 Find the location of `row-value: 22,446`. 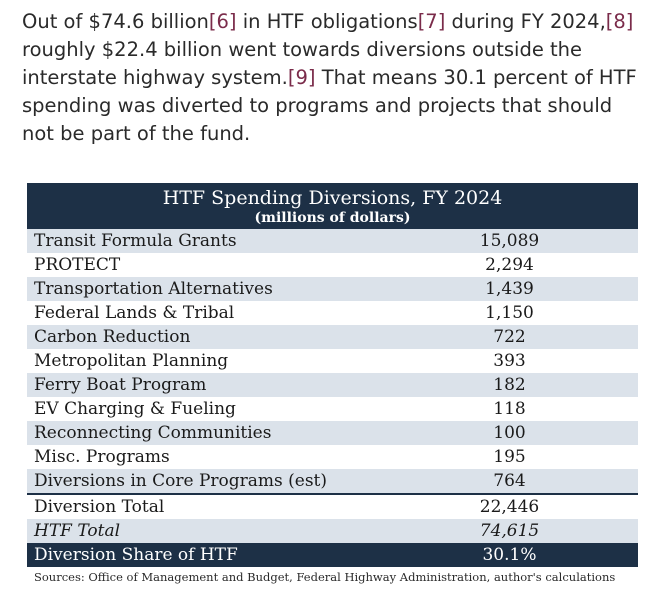

row-value: 22,446 is located at coordinates (509, 507).